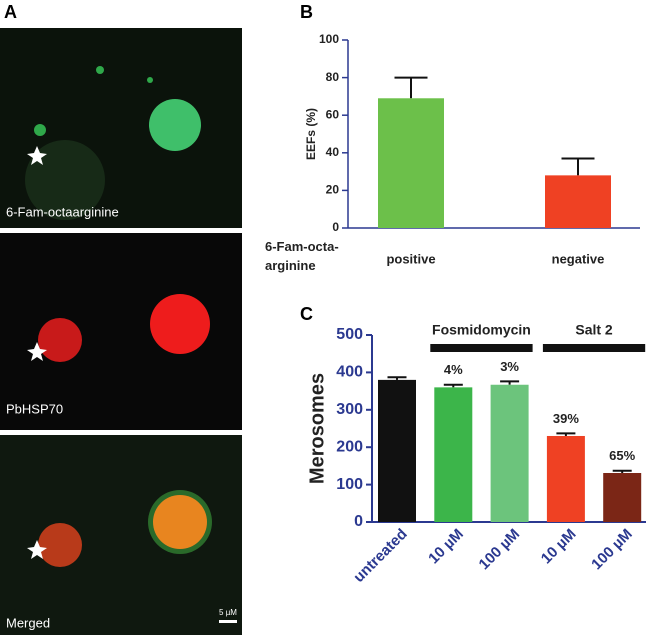 This screenshot has height=640, width=650. What do you see at coordinates (453, 369) in the screenshot?
I see `bar-label: 4%` at bounding box center [453, 369].